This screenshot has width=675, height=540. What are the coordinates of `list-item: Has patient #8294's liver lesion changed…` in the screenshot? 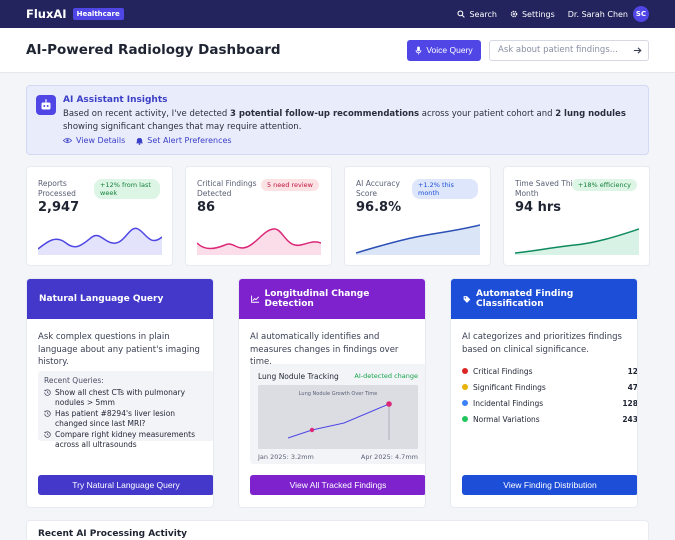 It's located at (126, 418).